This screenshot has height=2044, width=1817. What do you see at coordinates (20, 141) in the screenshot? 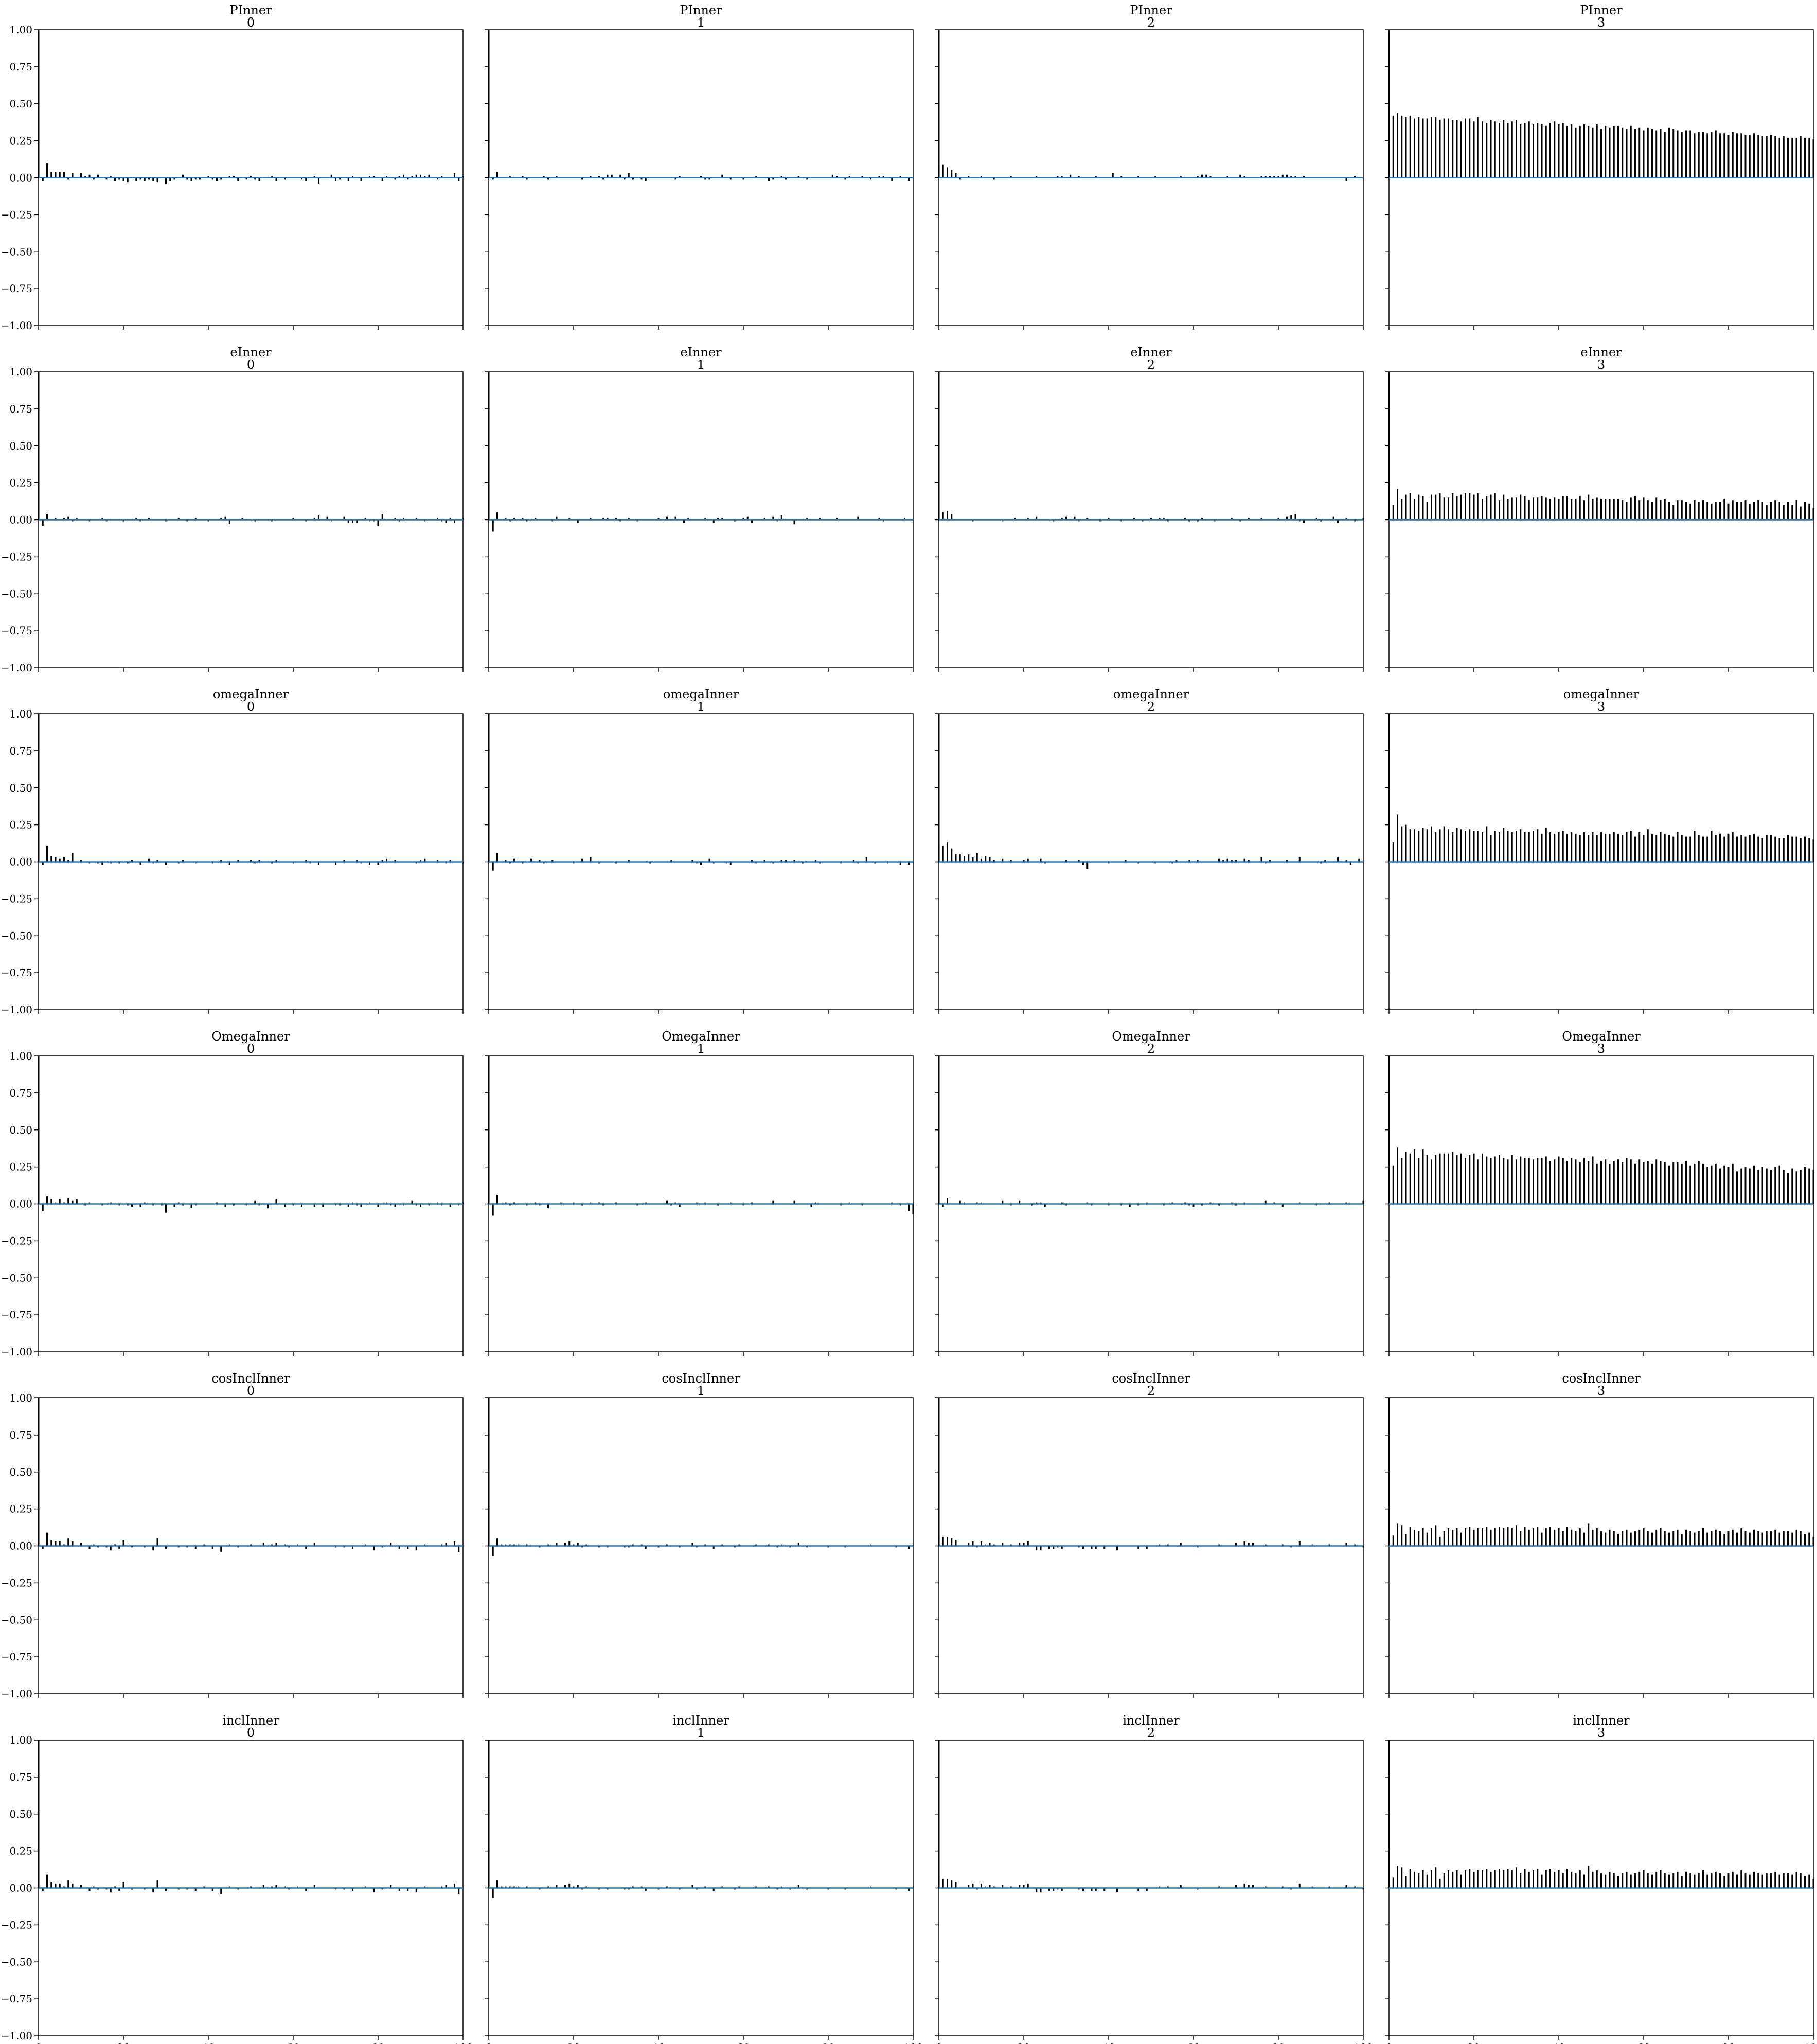
I see `y-tick-label: 0.25` at bounding box center [20, 141].